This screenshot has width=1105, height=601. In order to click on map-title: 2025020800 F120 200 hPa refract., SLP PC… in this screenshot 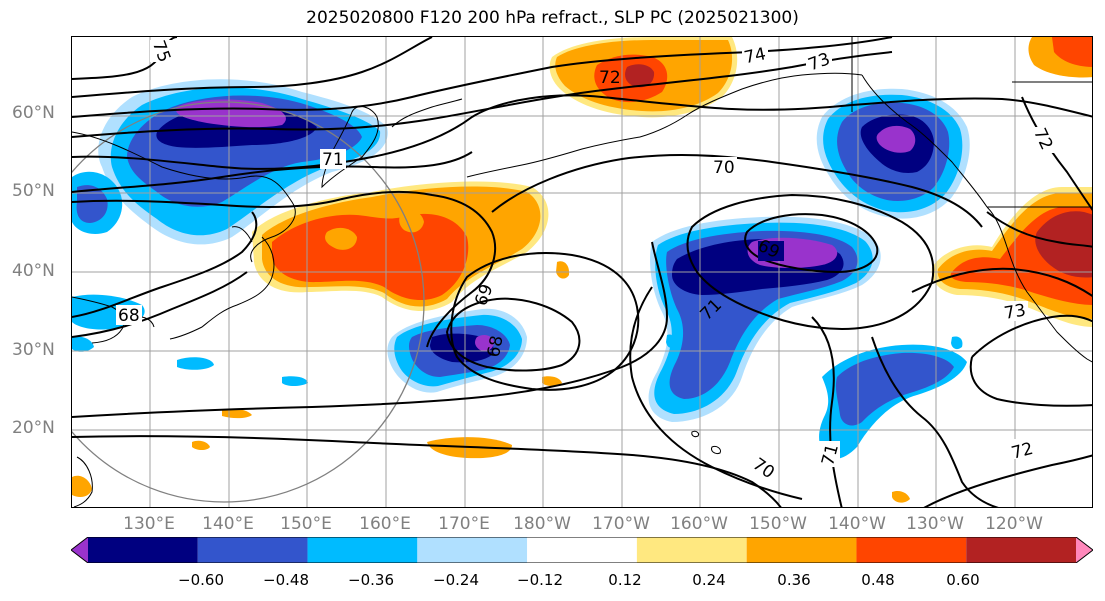, I will do `click(552, 18)`.